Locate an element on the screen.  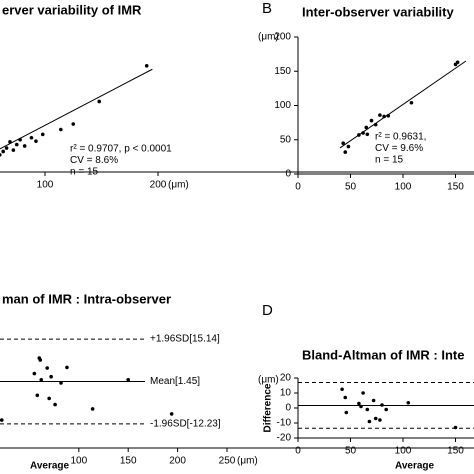
y-tick-label: 20 is located at coordinates (286, 378).